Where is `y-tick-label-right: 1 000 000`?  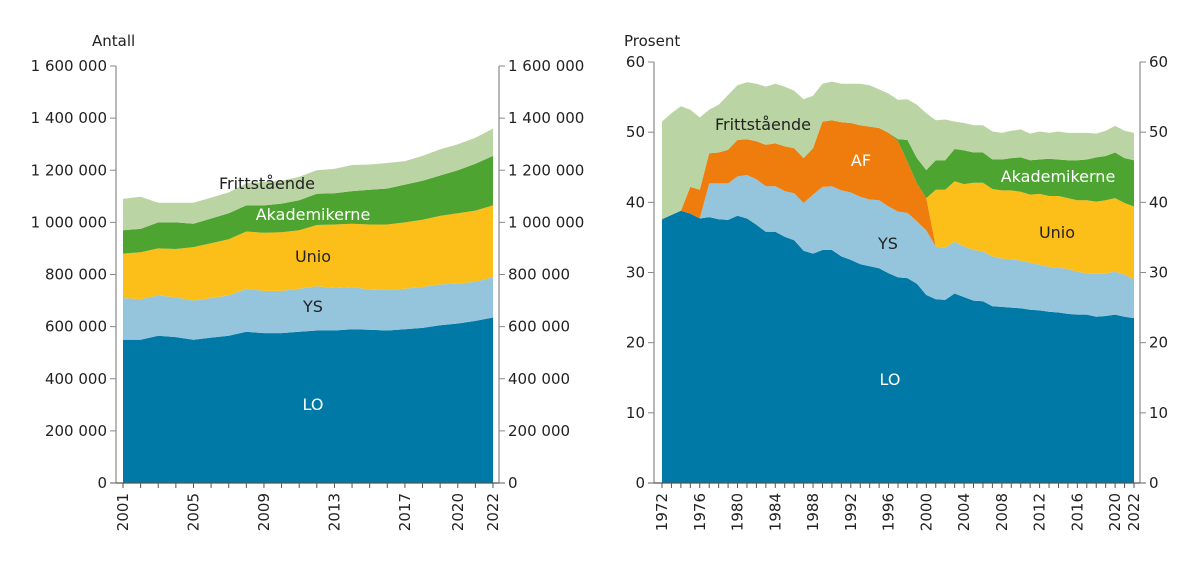
y-tick-label-right: 1 000 000 is located at coordinates (546, 222).